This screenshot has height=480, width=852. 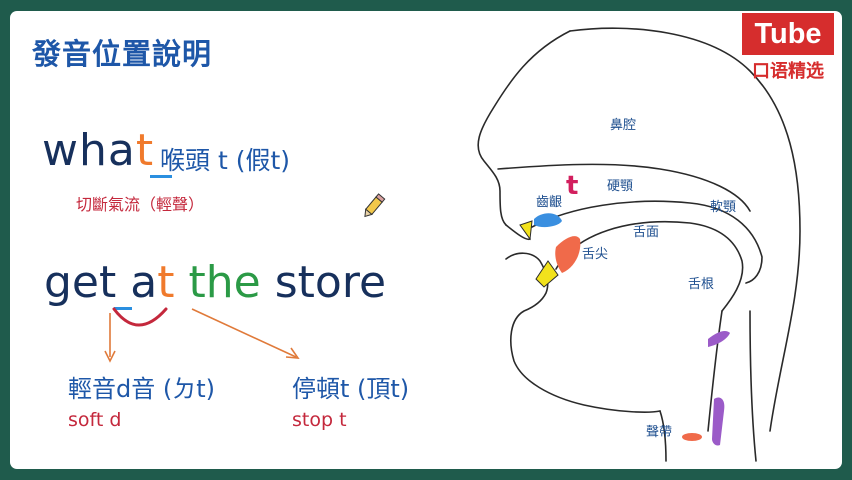 What do you see at coordinates (330, 282) in the screenshot?
I see `phrase-store: store` at bounding box center [330, 282].